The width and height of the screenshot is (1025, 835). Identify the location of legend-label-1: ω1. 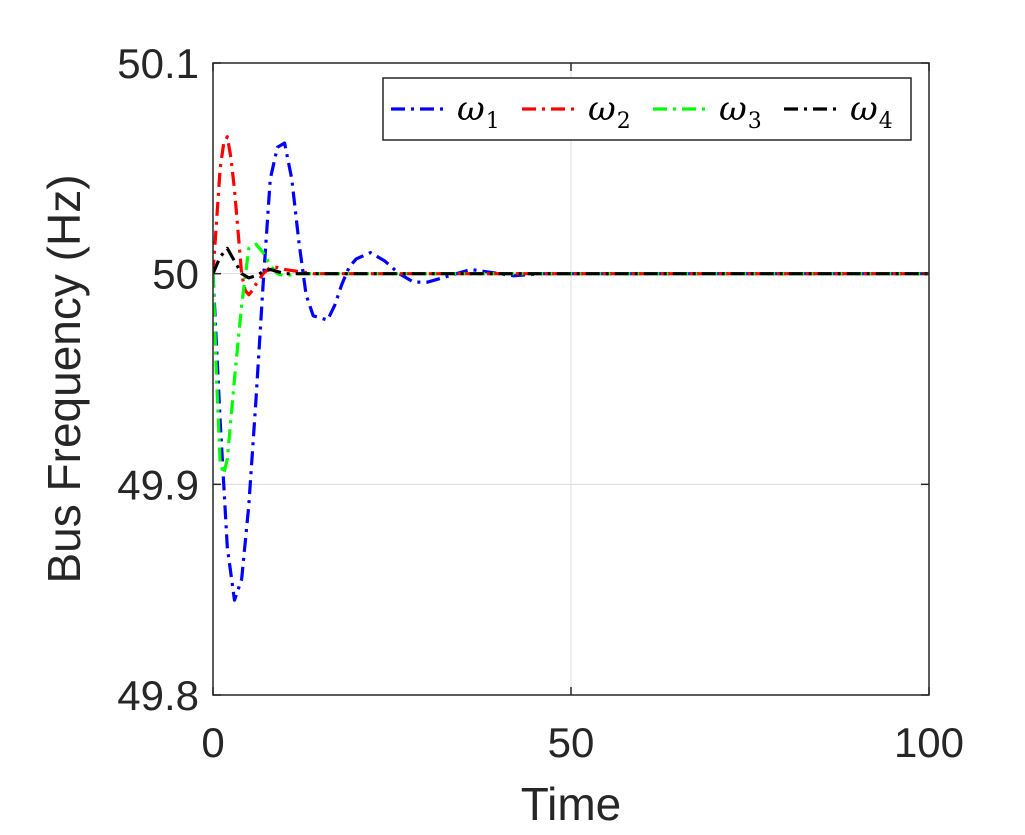
(478, 111).